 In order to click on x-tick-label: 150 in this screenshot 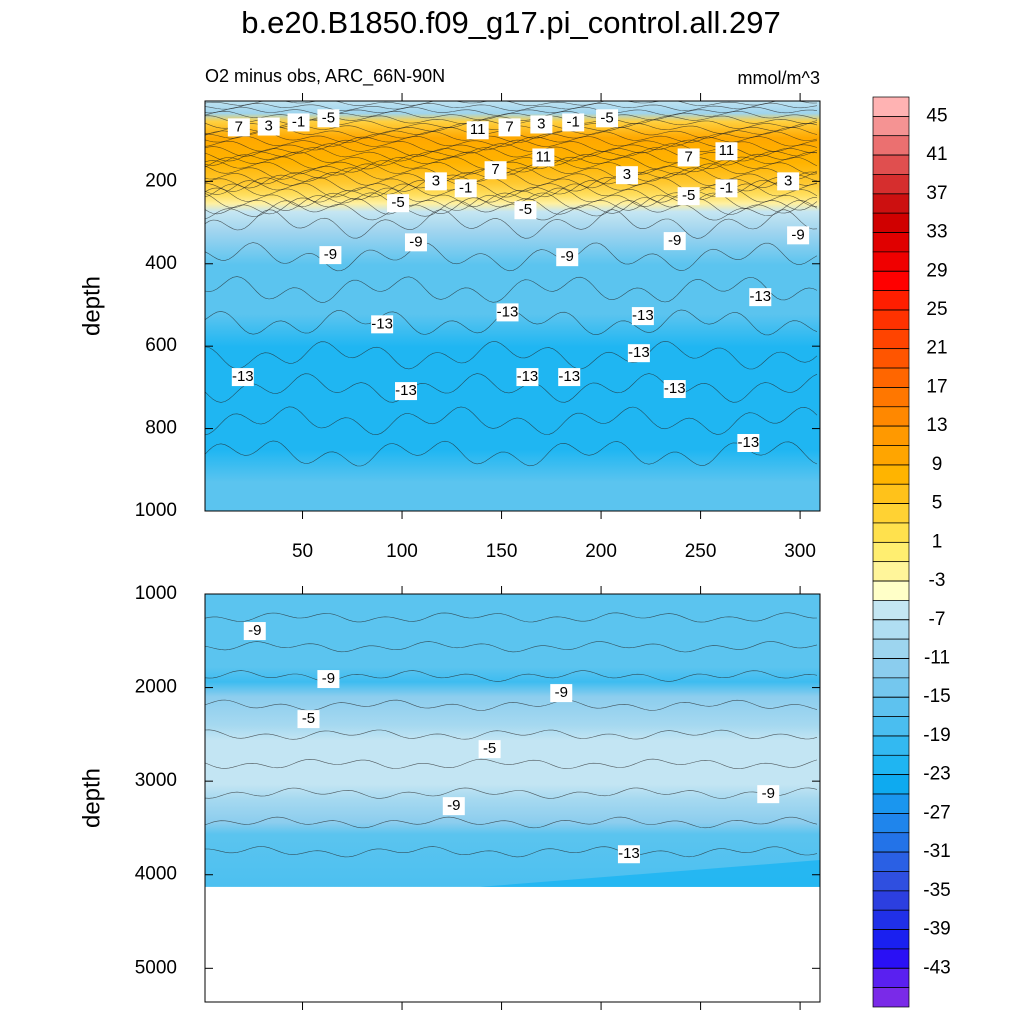, I will do `click(502, 551)`.